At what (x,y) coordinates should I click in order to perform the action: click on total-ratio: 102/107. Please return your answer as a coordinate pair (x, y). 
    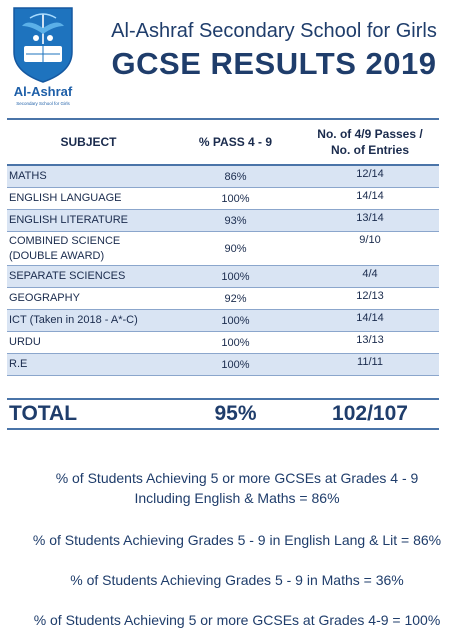
    Looking at the image, I should click on (370, 413).